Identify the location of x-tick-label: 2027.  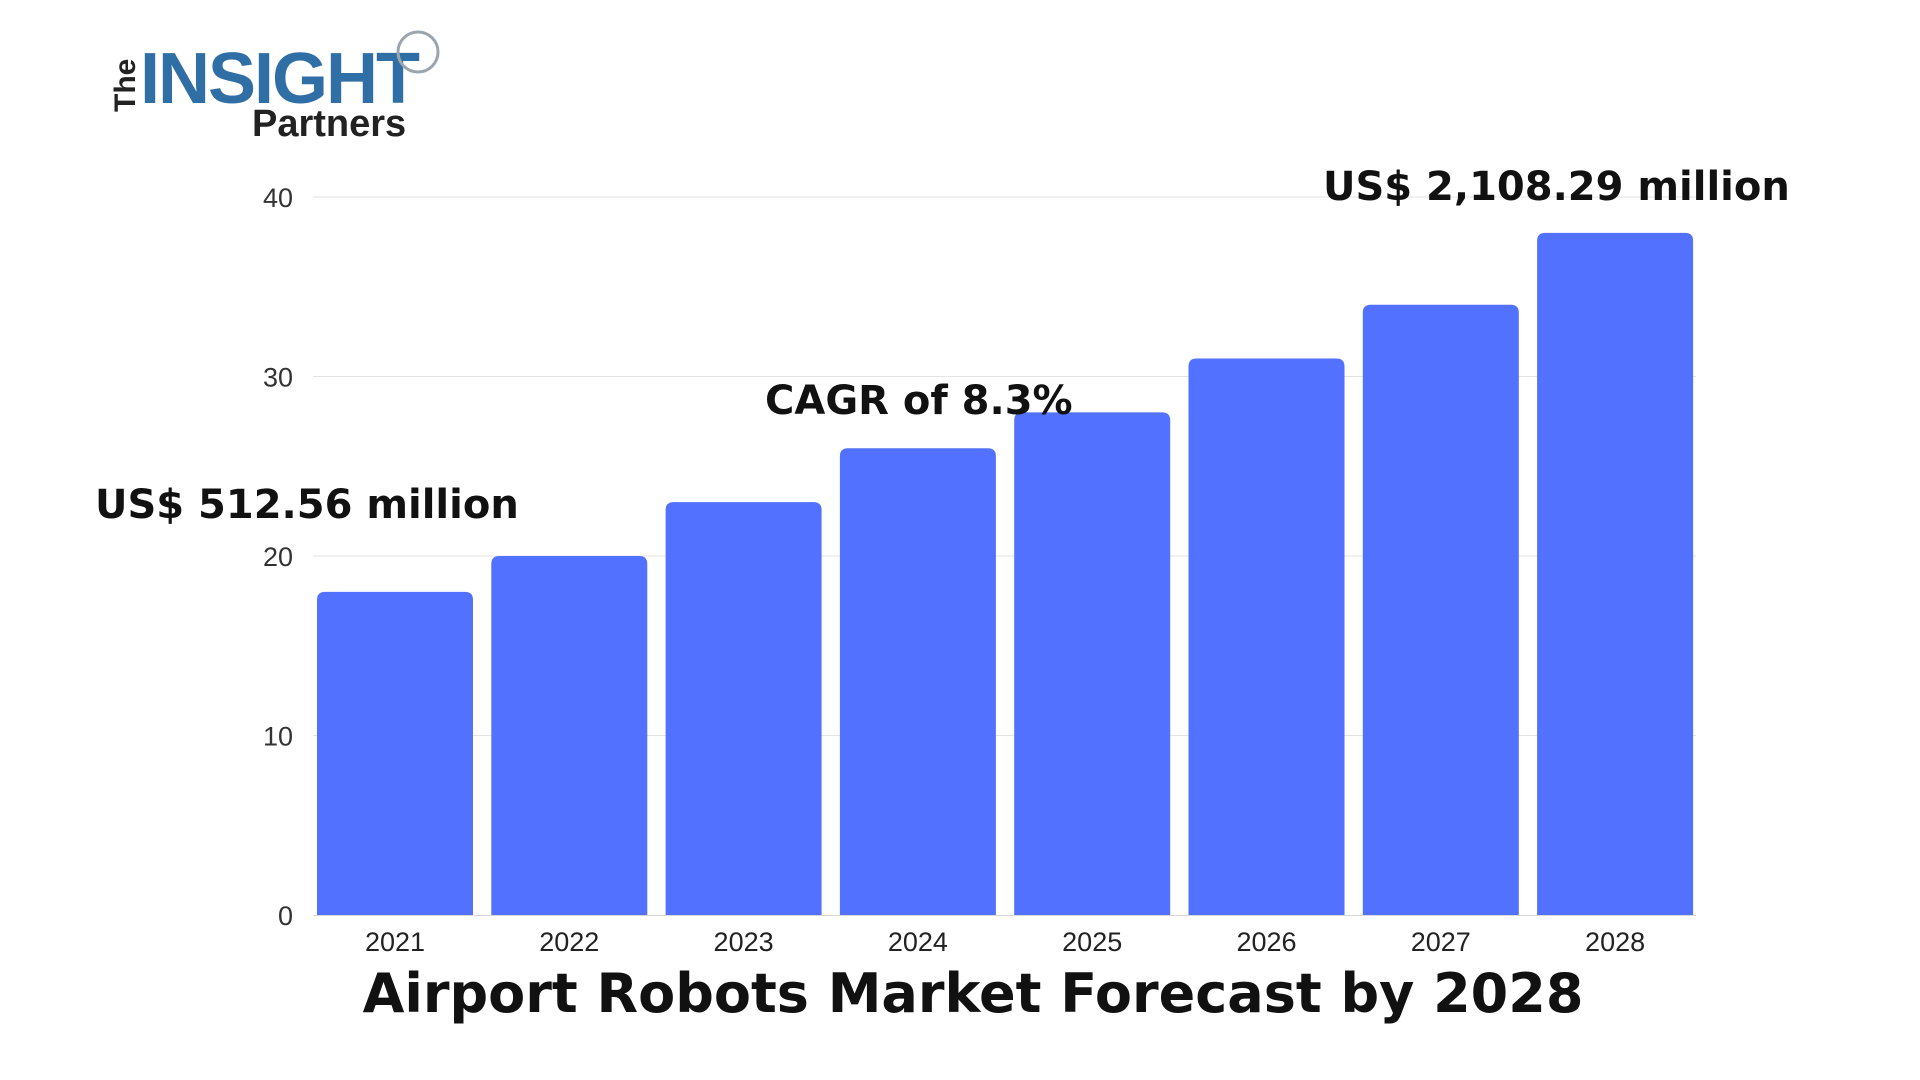
(1441, 942).